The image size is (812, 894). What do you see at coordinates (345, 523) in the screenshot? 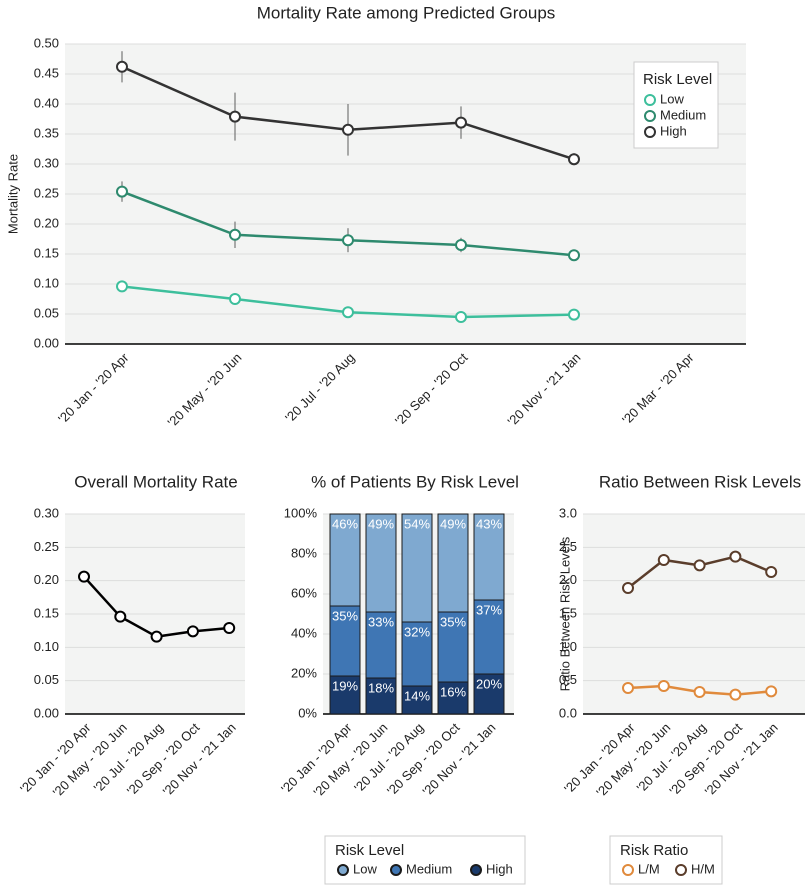
I see `data-label: 46%` at bounding box center [345, 523].